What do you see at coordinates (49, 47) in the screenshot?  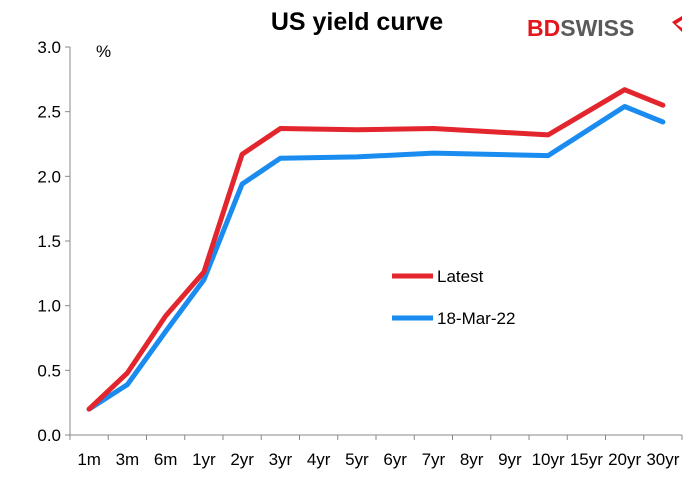 I see `y-tick-label: 3.0` at bounding box center [49, 47].